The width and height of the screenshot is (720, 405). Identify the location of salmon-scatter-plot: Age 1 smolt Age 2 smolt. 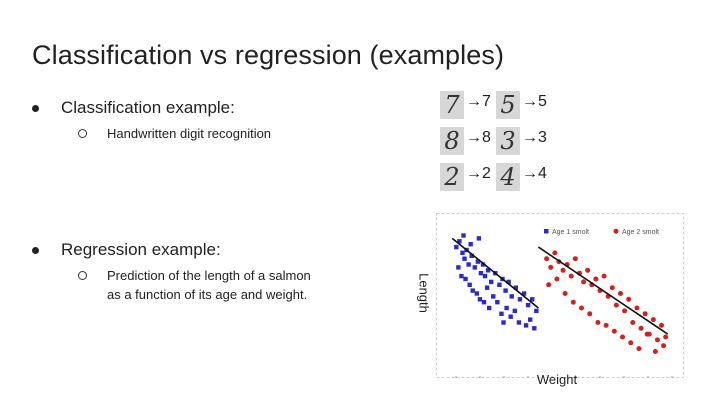
(560, 295).